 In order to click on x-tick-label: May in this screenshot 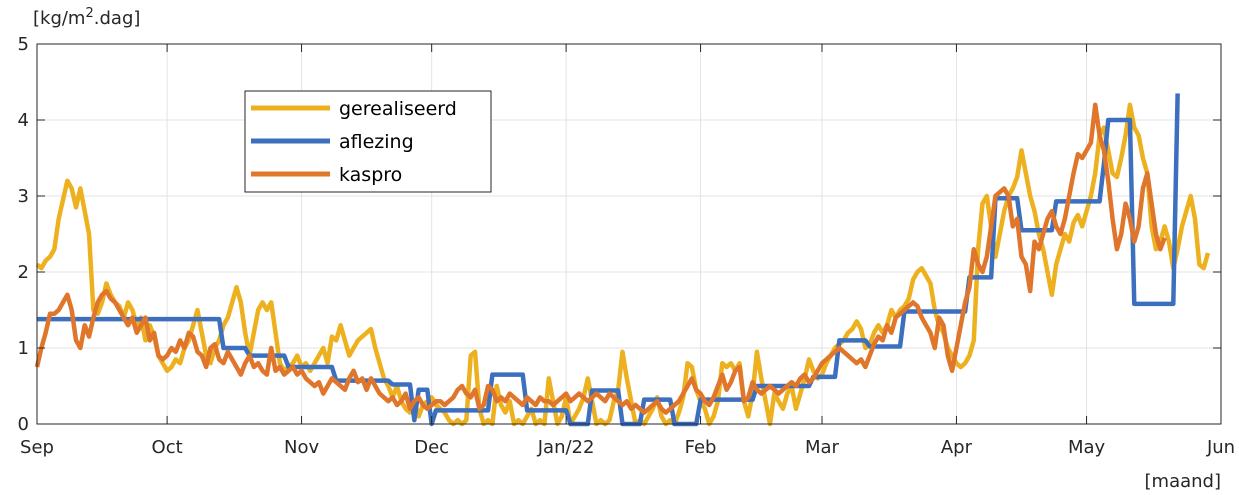, I will do `click(1087, 447)`.